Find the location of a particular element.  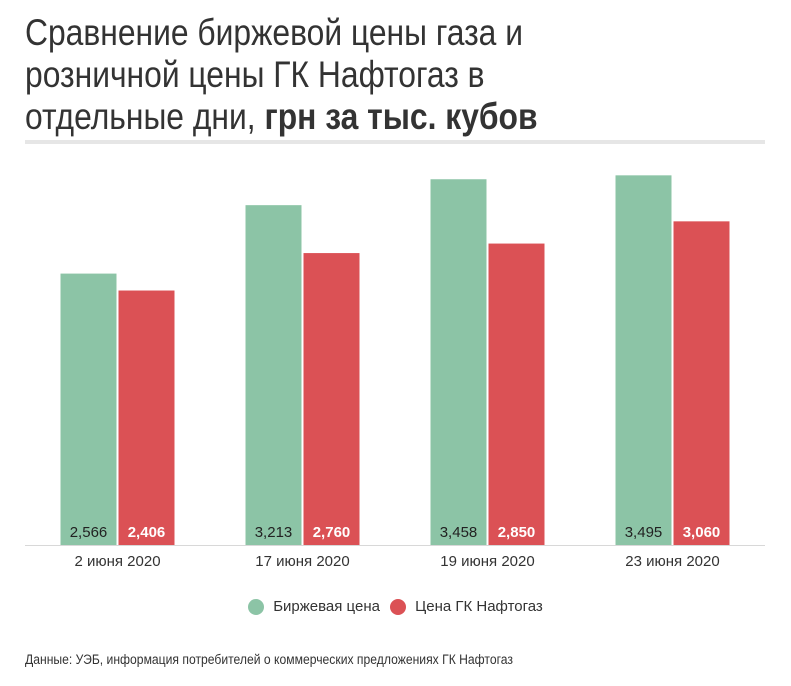

title-line-2: розничной цены ГК Нафтогаз в is located at coordinates (255, 74).